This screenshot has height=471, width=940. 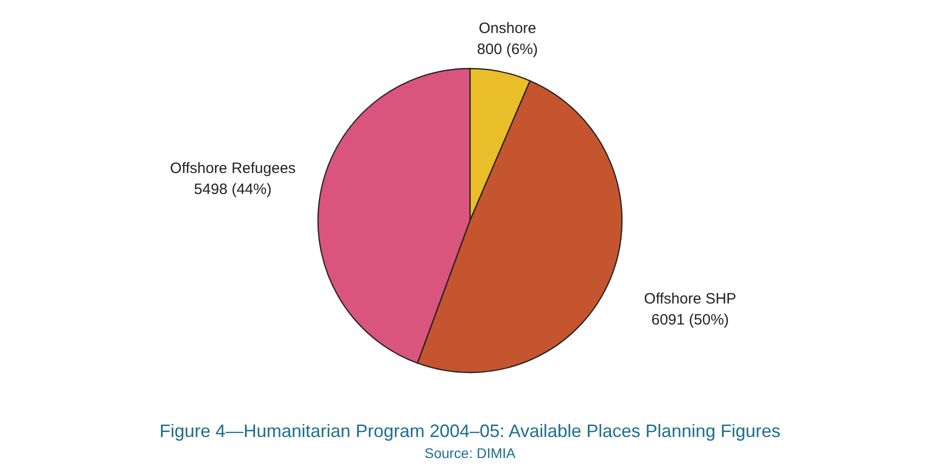 What do you see at coordinates (690, 319) in the screenshot?
I see `data-label: 6091 (50%)` at bounding box center [690, 319].